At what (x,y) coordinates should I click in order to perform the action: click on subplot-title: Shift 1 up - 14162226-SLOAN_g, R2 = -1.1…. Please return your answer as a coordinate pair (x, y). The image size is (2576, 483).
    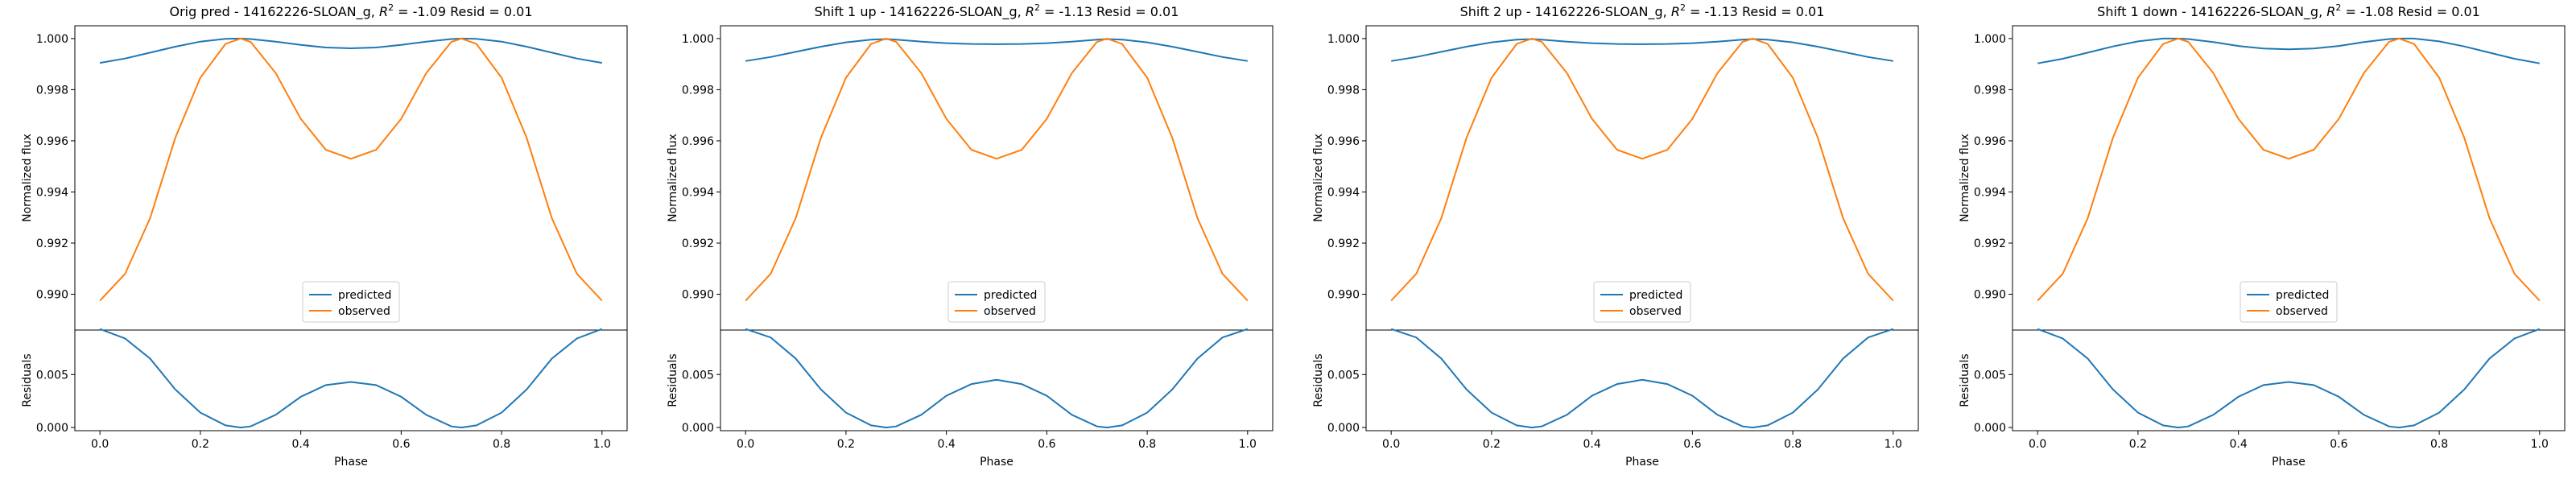
    Looking at the image, I should click on (997, 11).